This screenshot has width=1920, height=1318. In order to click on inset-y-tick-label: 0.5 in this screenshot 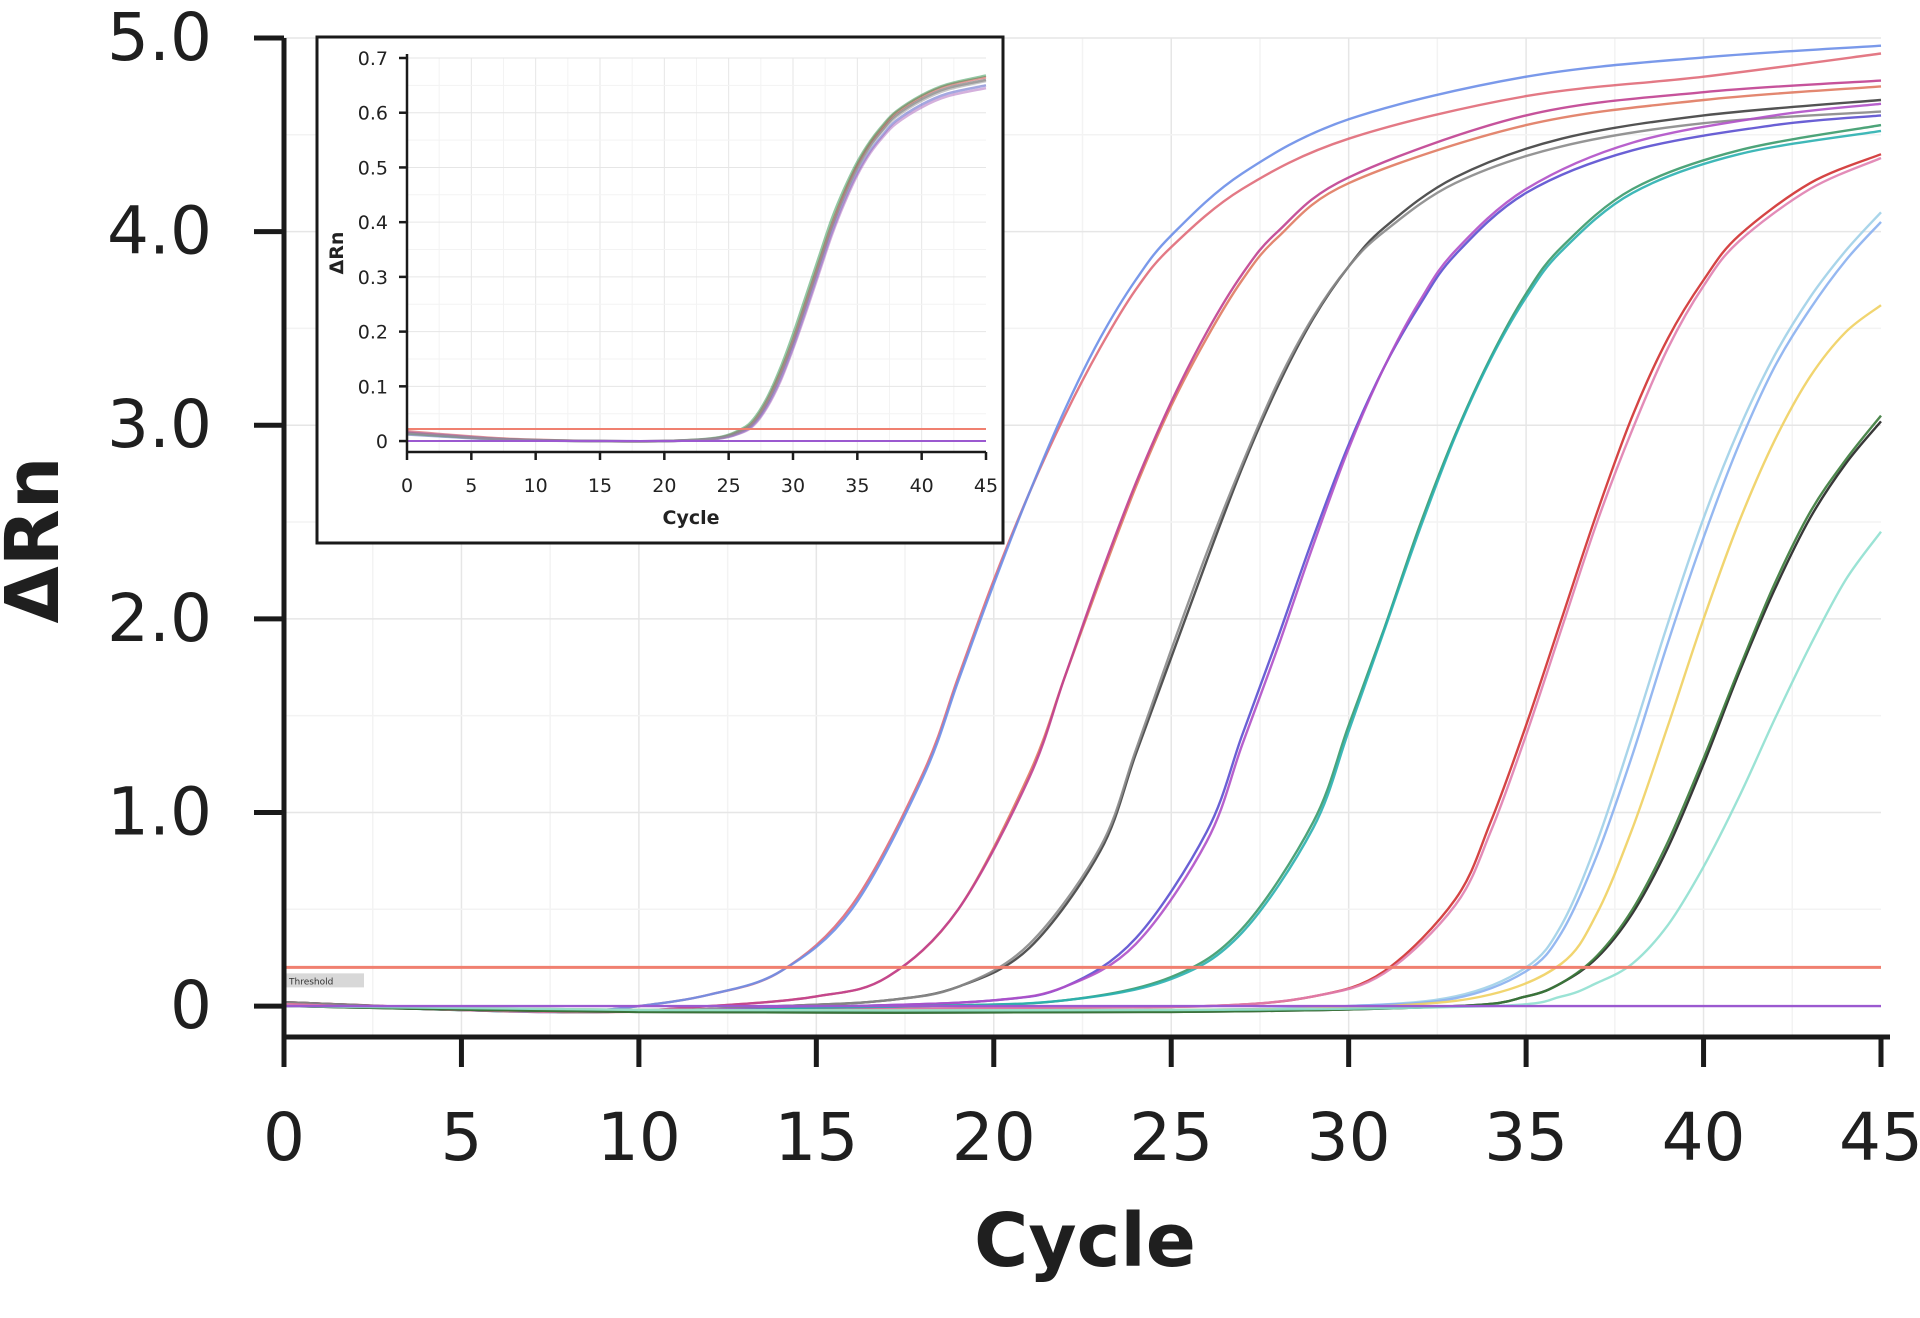, I will do `click(373, 168)`.